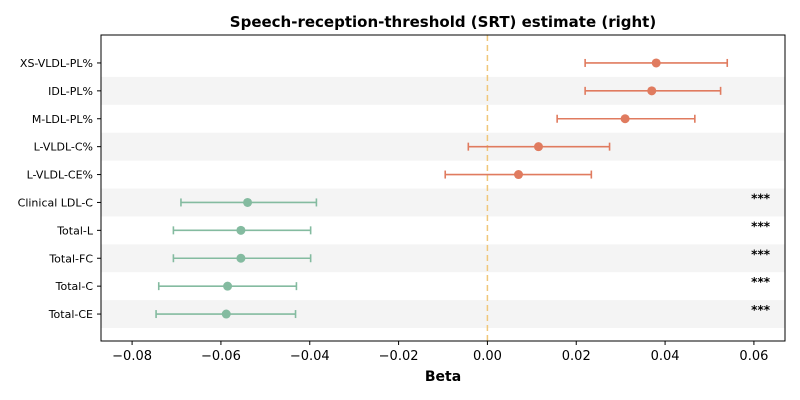 This screenshot has height=400, width=800. What do you see at coordinates (665, 356) in the screenshot?
I see `x-tick-label: 0.04` at bounding box center [665, 356].